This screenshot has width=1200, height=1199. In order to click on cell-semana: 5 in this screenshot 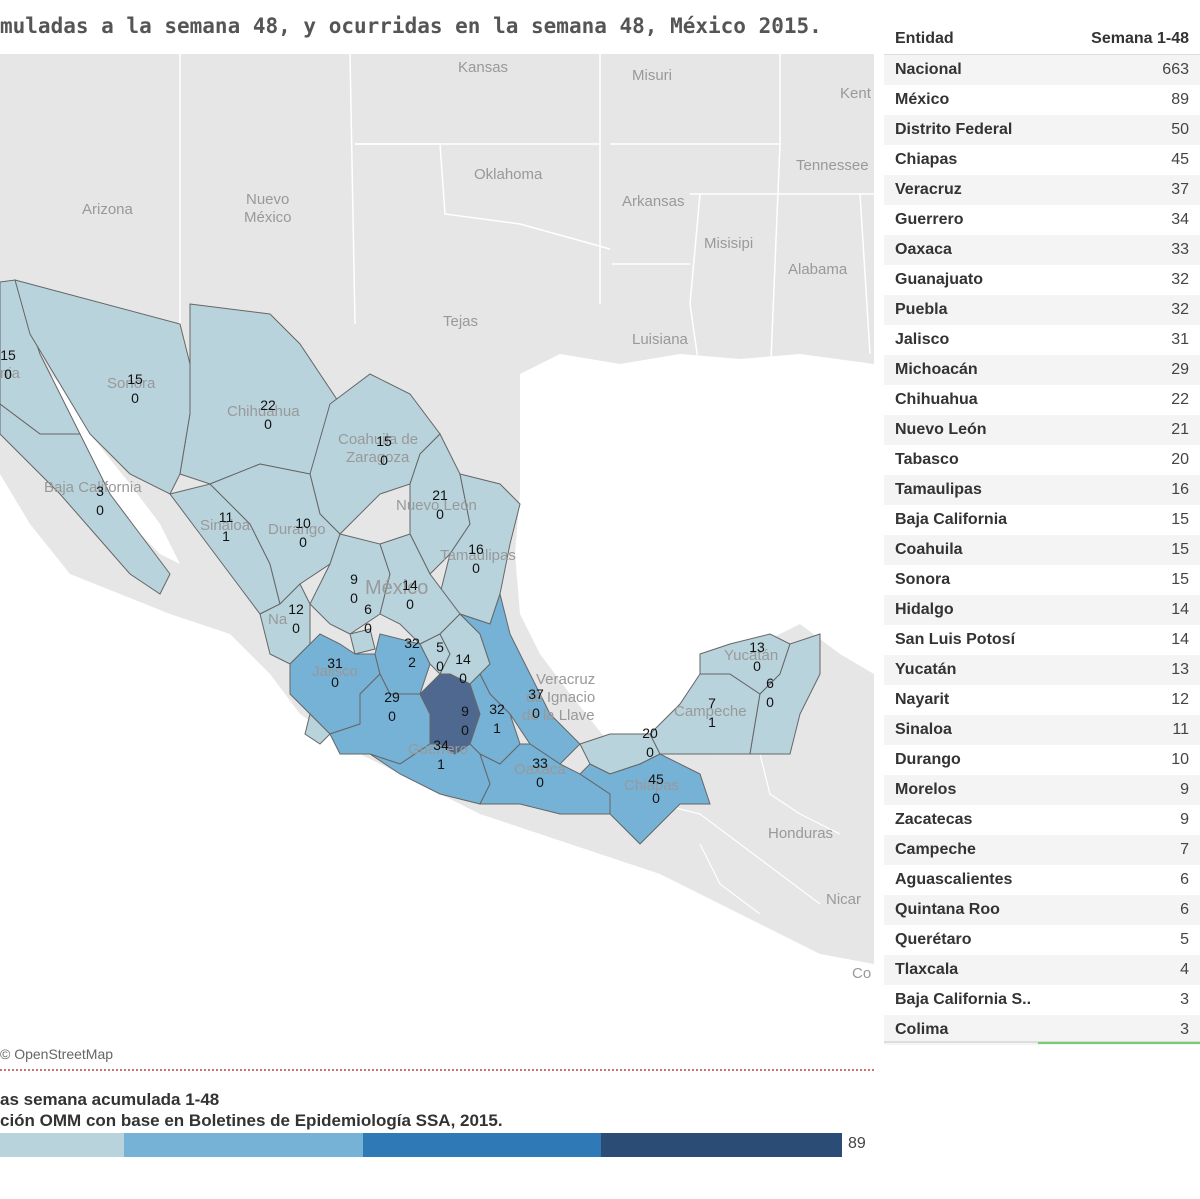, I will do `click(1184, 939)`.